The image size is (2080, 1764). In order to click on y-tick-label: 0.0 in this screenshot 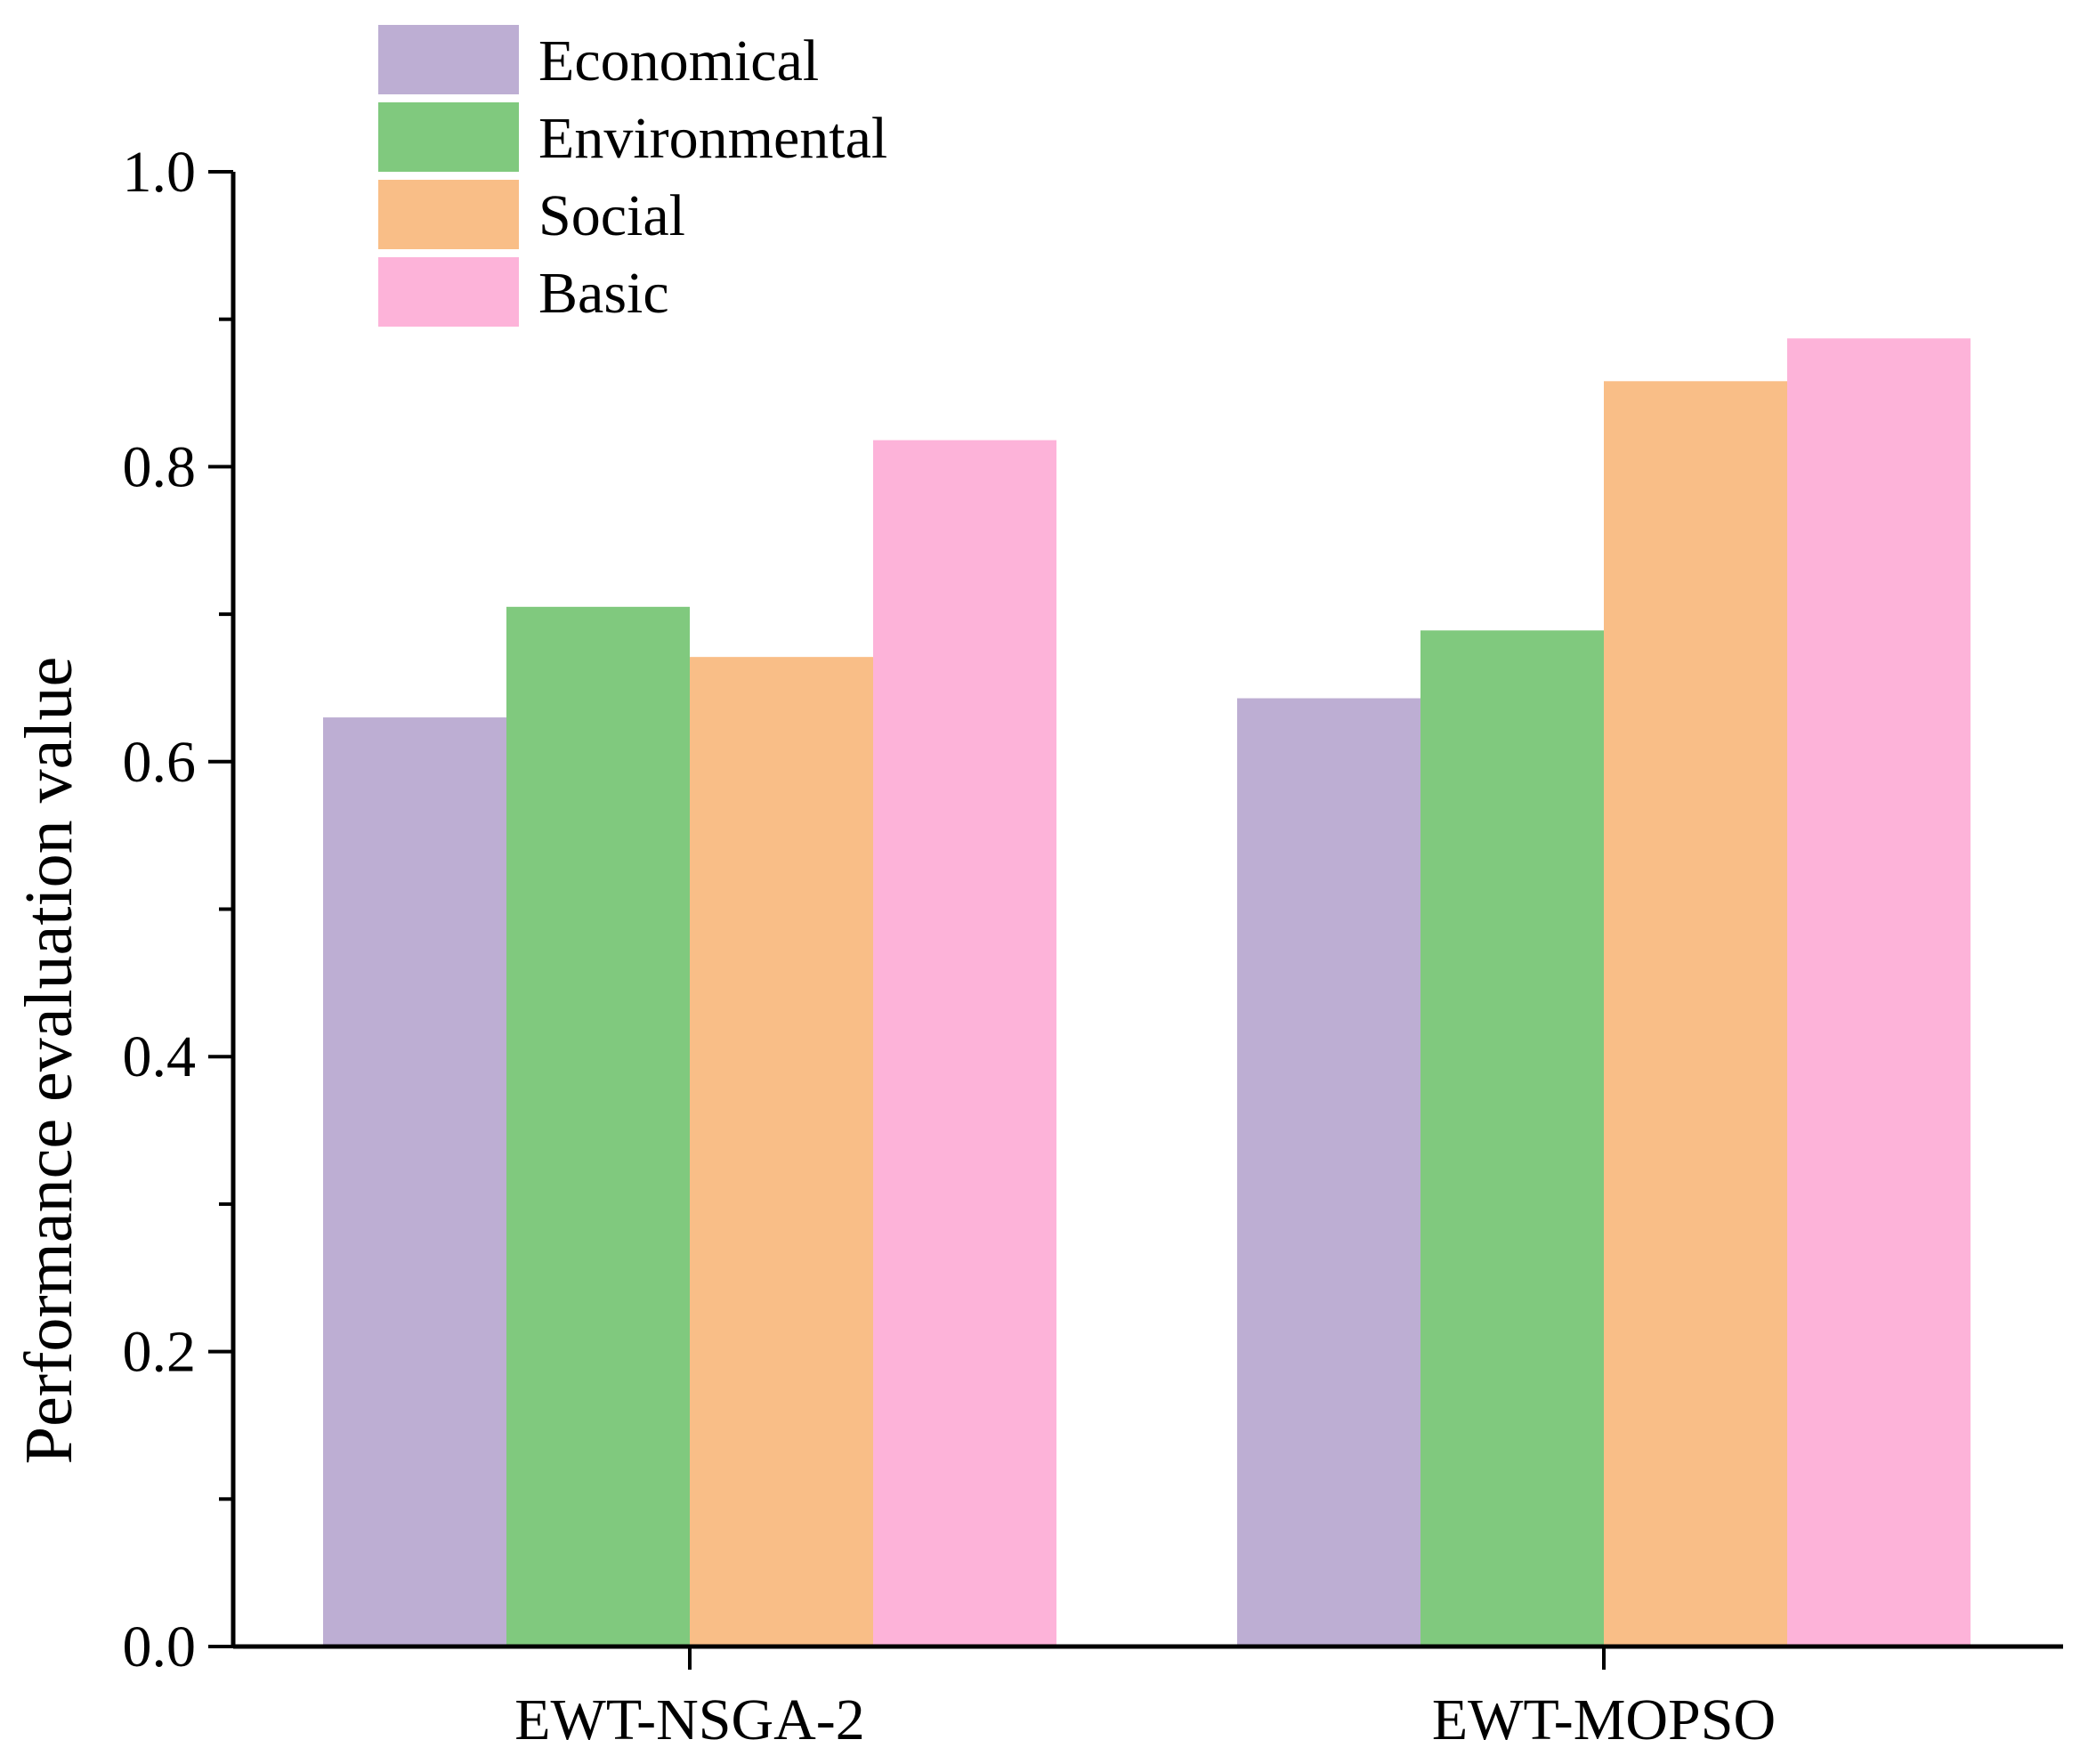, I will do `click(160, 1646)`.